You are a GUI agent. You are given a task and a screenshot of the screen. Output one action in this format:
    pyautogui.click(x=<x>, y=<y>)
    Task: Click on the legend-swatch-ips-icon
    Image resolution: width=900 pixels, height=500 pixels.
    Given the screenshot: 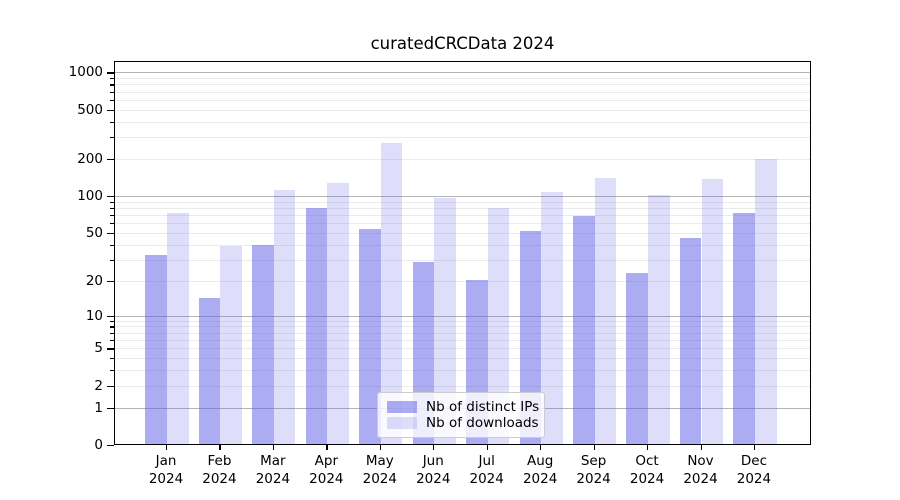 What is the action you would take?
    pyautogui.click(x=402, y=407)
    